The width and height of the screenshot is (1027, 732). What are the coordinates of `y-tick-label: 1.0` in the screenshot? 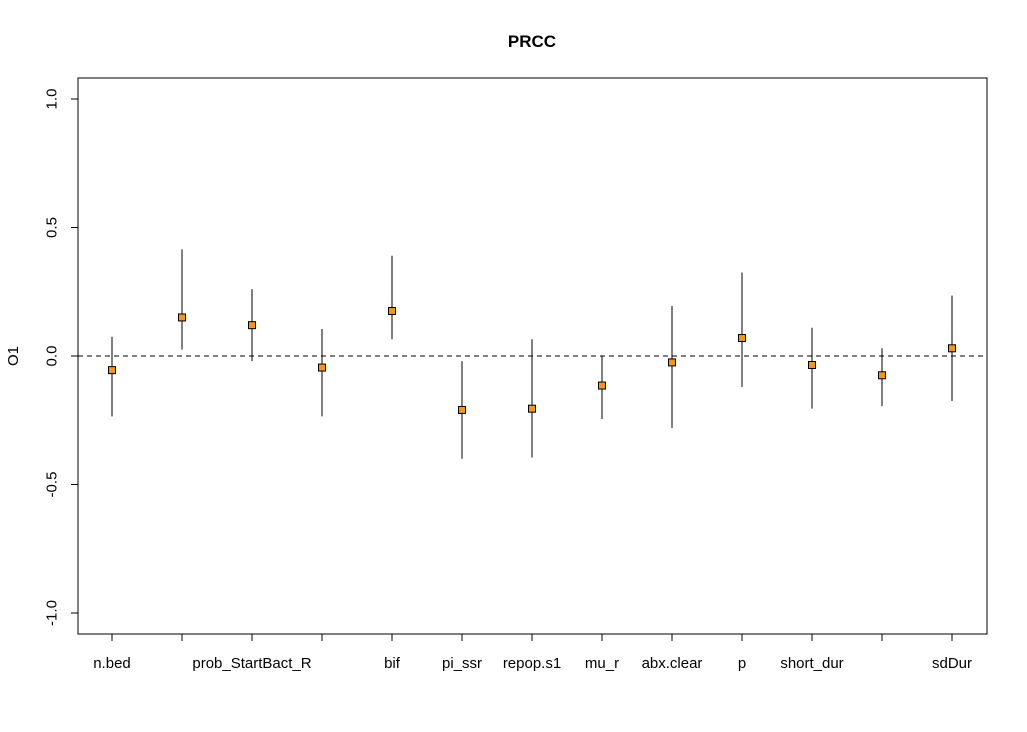 It's located at (52, 99).